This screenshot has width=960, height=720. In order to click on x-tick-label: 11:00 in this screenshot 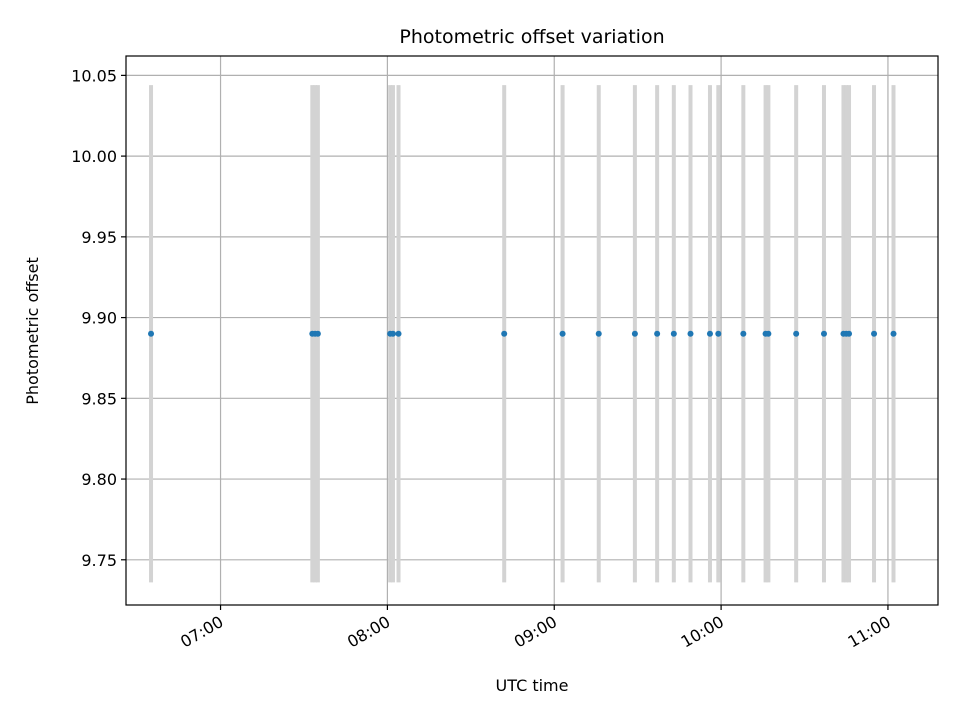, I will do `click(869, 632)`.